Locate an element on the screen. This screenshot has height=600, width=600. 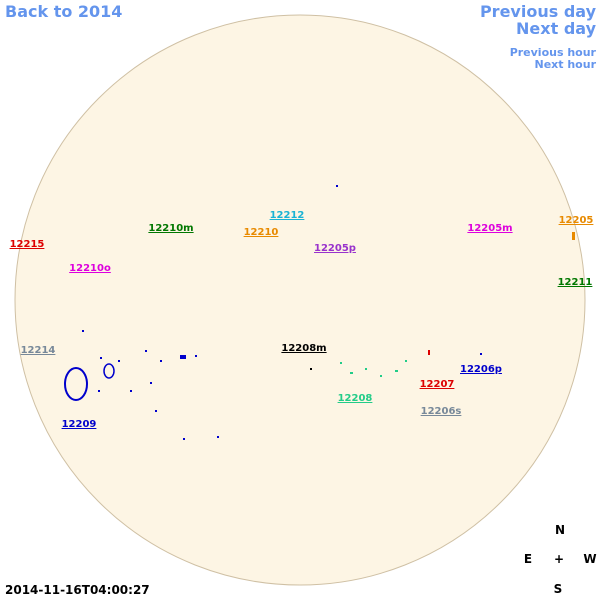
region-label: 12206s is located at coordinates (441, 411).